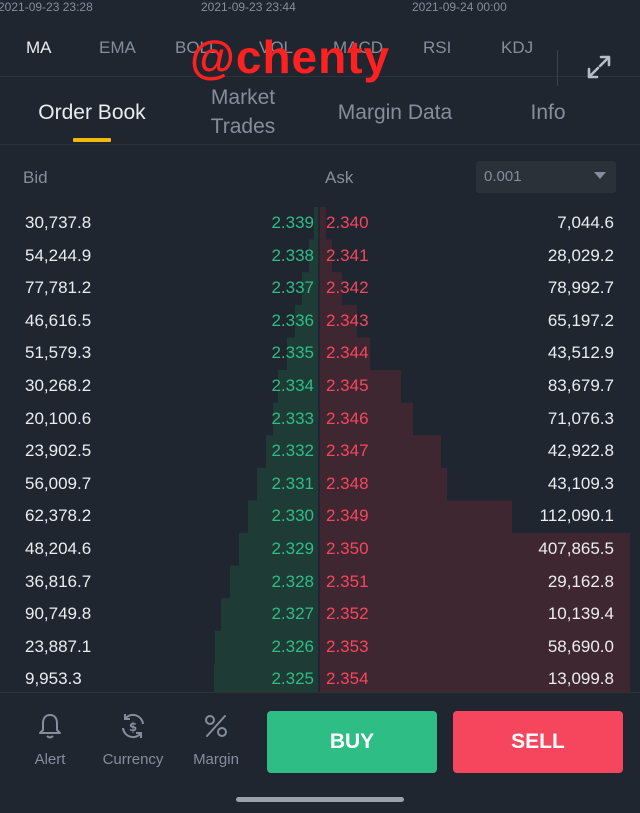  What do you see at coordinates (53, 679) in the screenshot?
I see `bid-quantity: 9,953.3` at bounding box center [53, 679].